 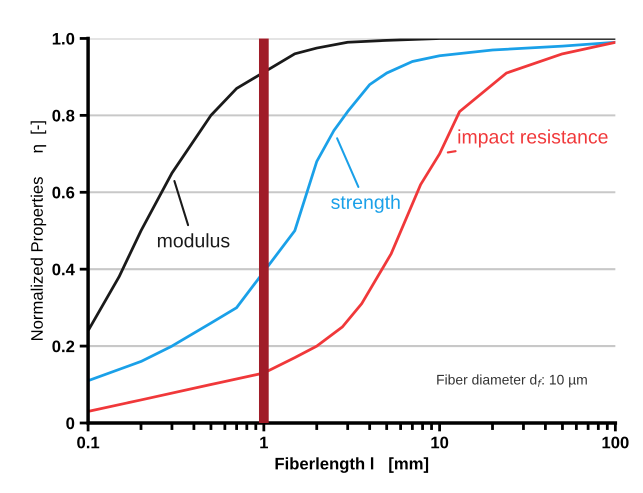 What do you see at coordinates (194, 240) in the screenshot?
I see `series-label: modulus` at bounding box center [194, 240].